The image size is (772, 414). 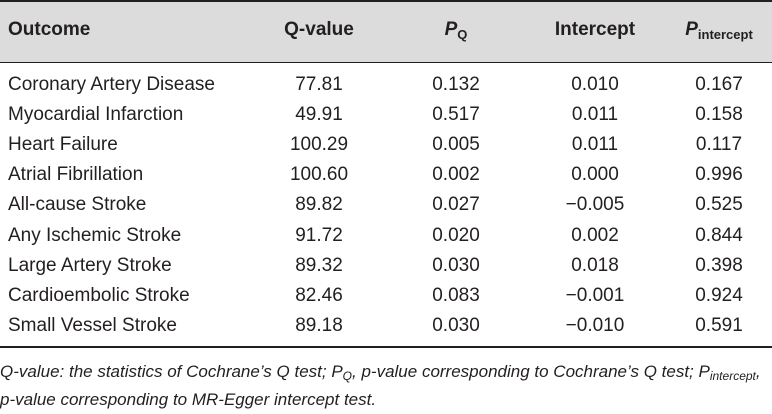 What do you see at coordinates (456, 295) in the screenshot?
I see `cell-p-q: 0.083` at bounding box center [456, 295].